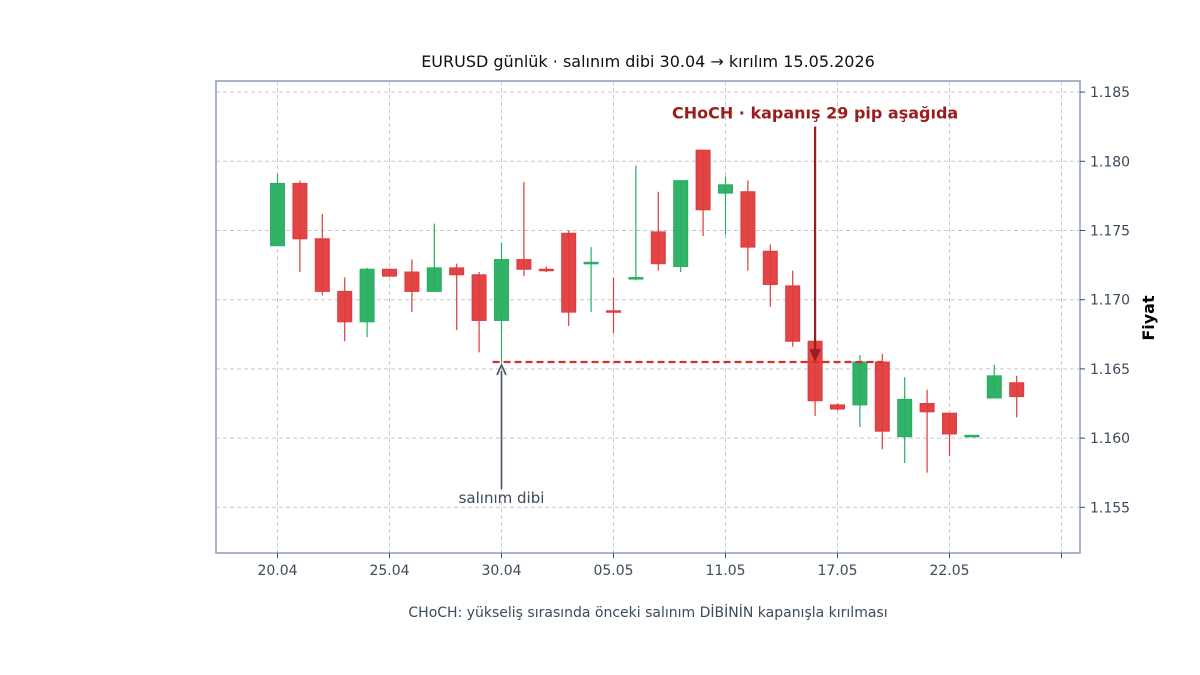 The width and height of the screenshot is (1200, 675). What do you see at coordinates (1110, 439) in the screenshot?
I see `y-tick-label: 1.160` at bounding box center [1110, 439].